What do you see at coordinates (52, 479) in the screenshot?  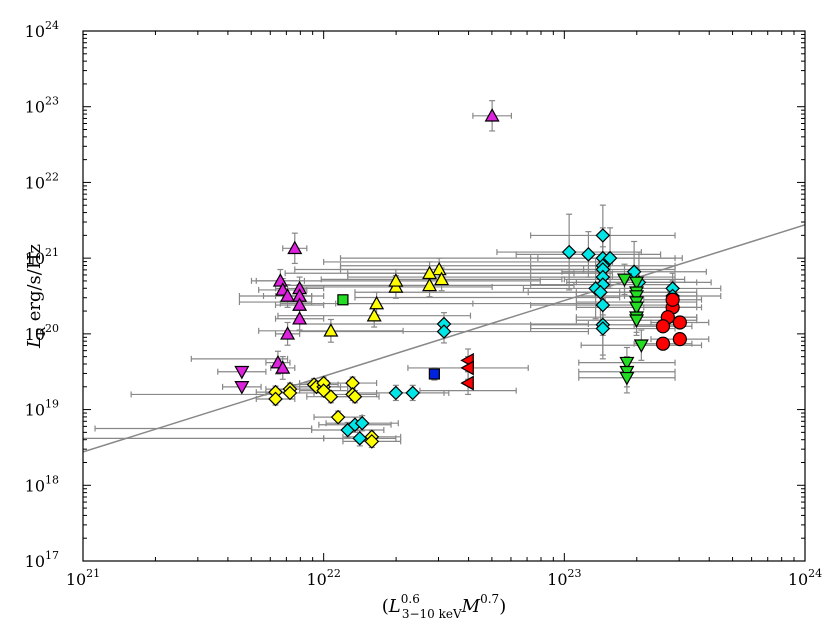 I see `y-tick-exp: 18` at bounding box center [52, 479].